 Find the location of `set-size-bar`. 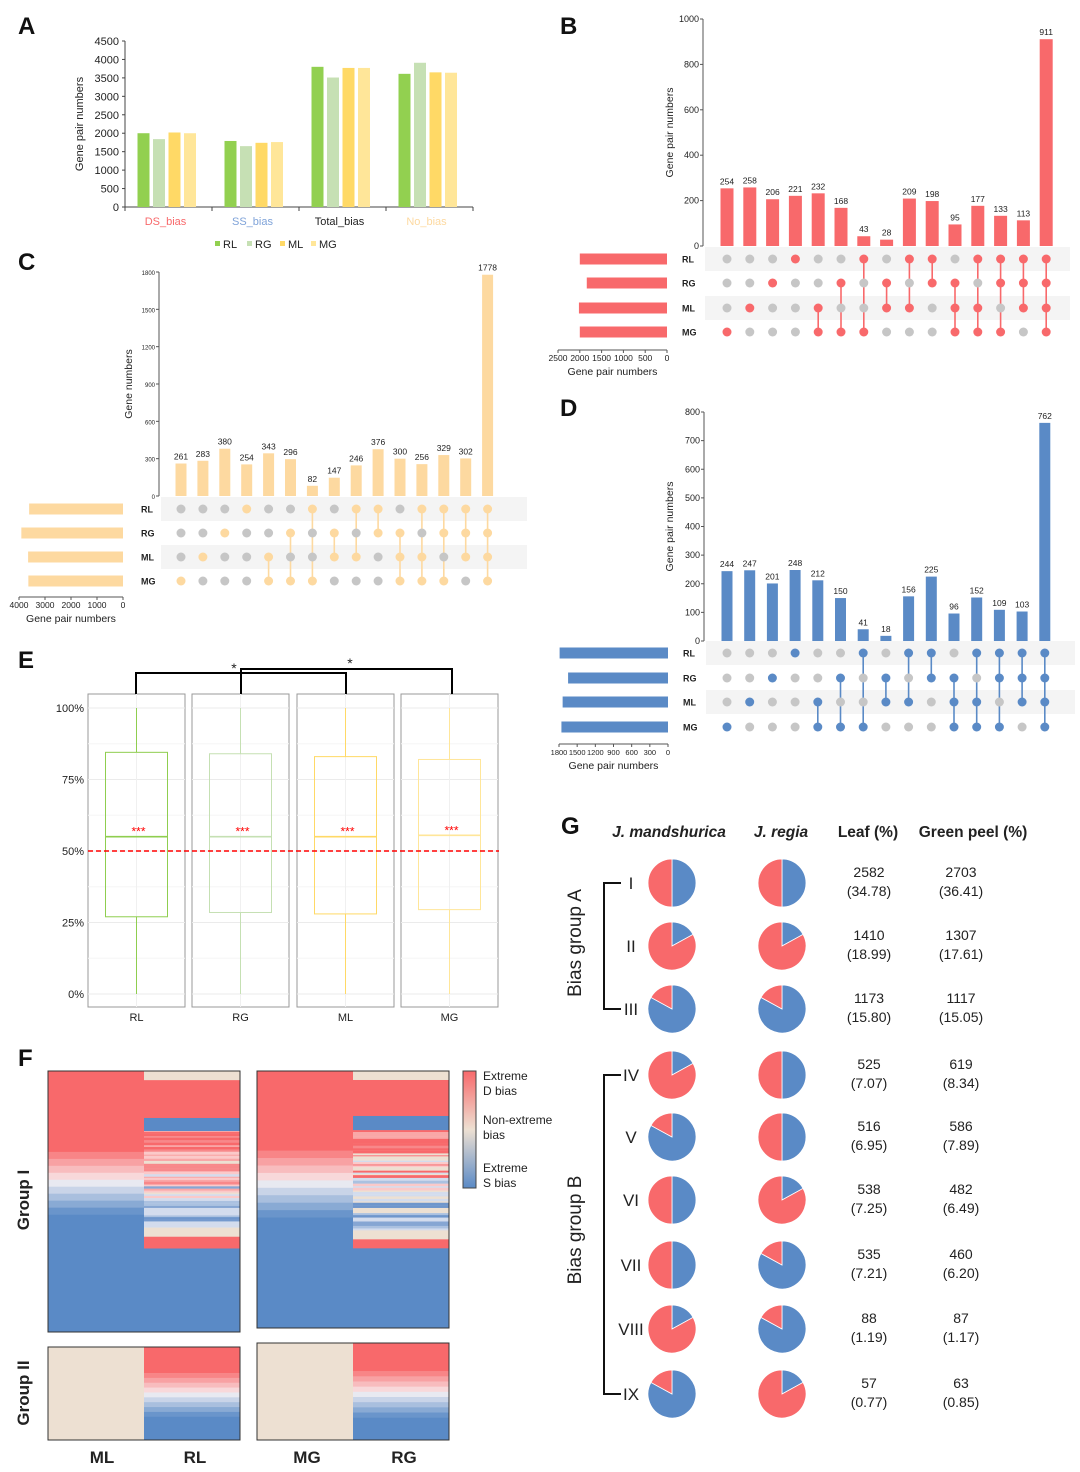

set-size-bar is located at coordinates (622, 308).